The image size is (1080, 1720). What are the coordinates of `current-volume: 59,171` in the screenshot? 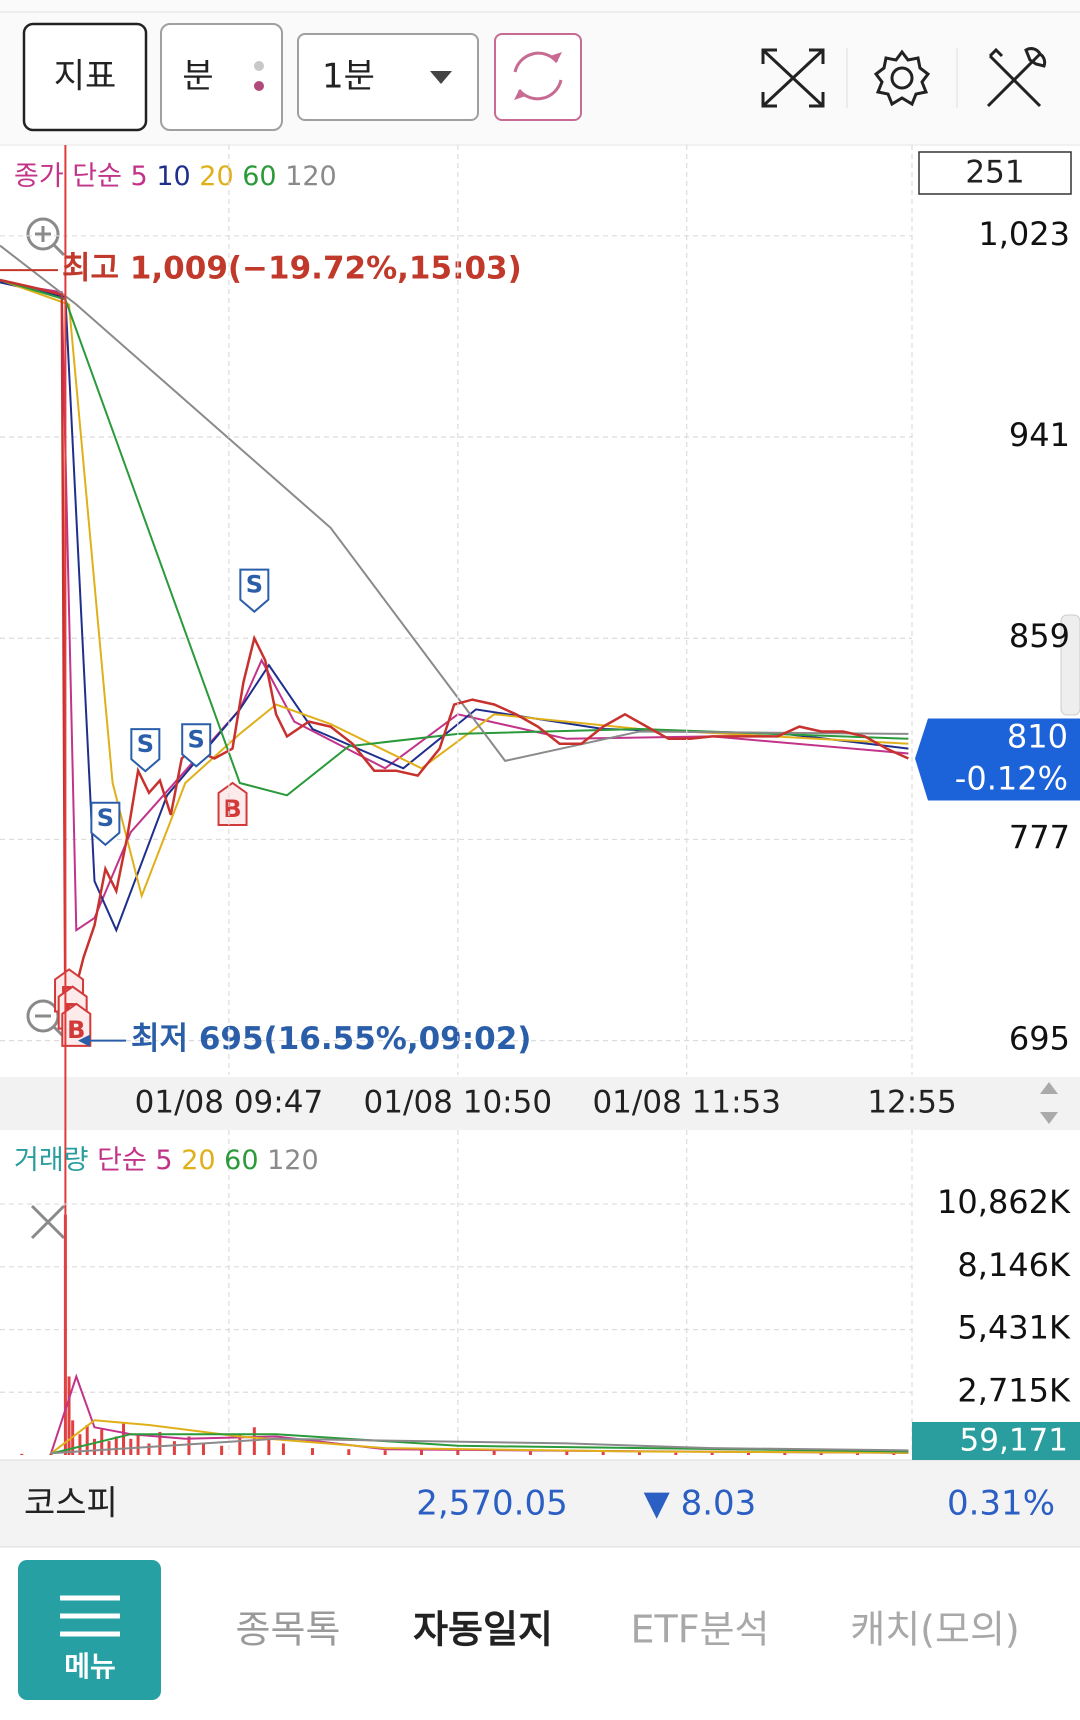 It's located at (1014, 1441).